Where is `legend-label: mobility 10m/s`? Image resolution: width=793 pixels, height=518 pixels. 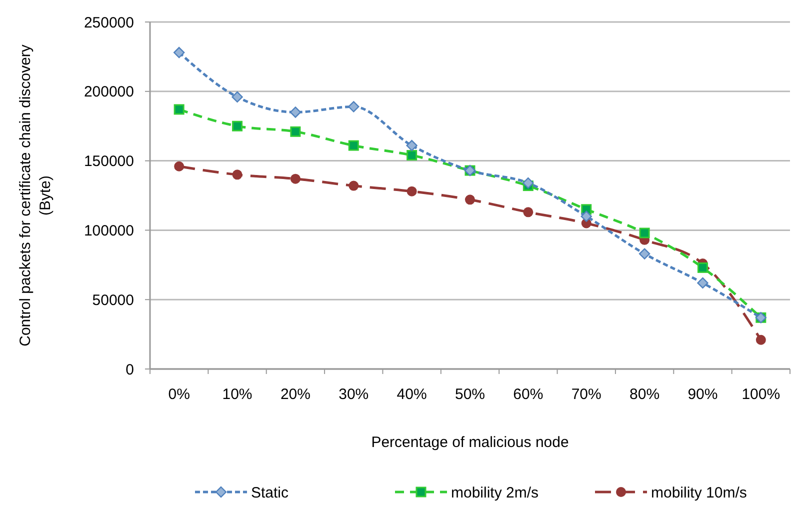
legend-label: mobility 10m/s is located at coordinates (699, 493).